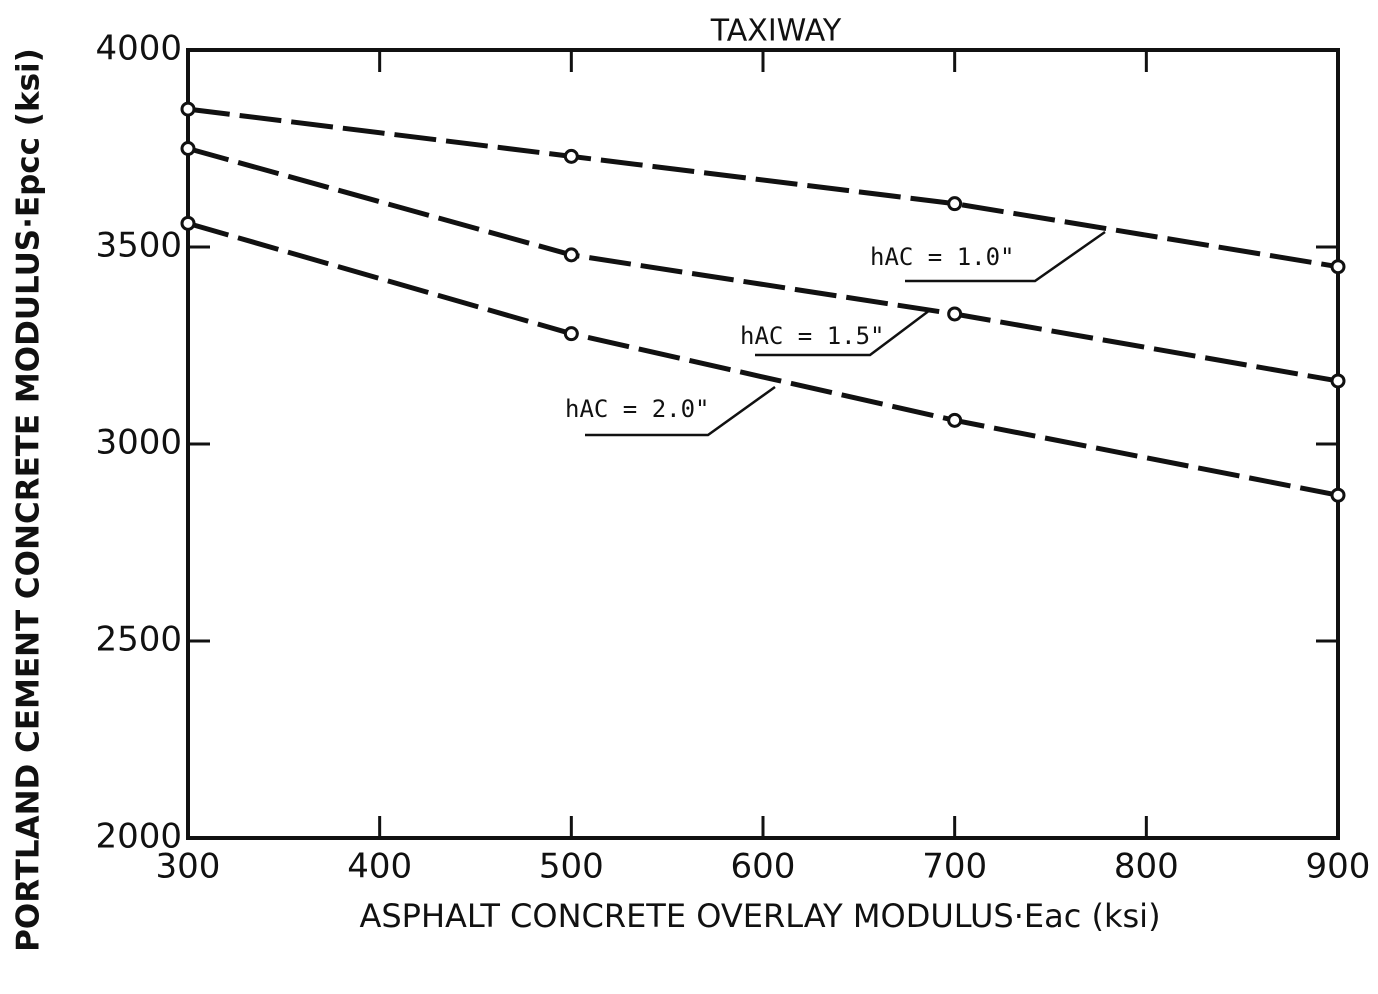 The image size is (1378, 994). Describe the element at coordinates (954, 867) in the screenshot. I see `x-tick-label: 700` at that location.